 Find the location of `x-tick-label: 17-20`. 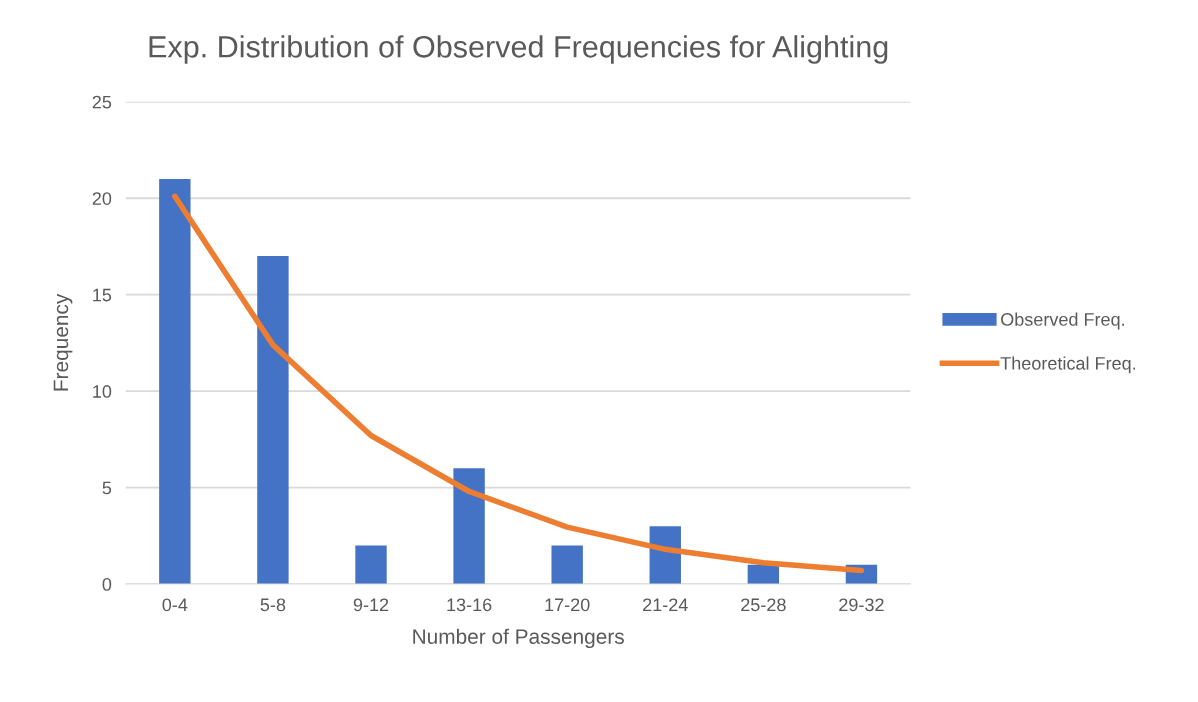

x-tick-label: 17-20 is located at coordinates (567, 605).